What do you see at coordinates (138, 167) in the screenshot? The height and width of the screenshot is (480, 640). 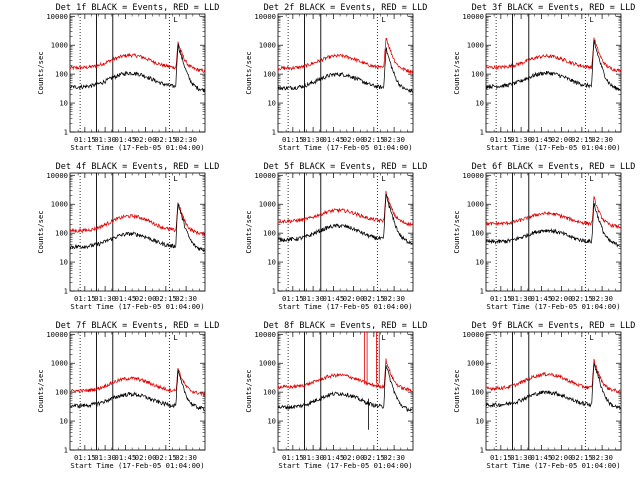 I see `panel-title: Det 4f BLACK = Events, RED = LLD` at bounding box center [138, 167].